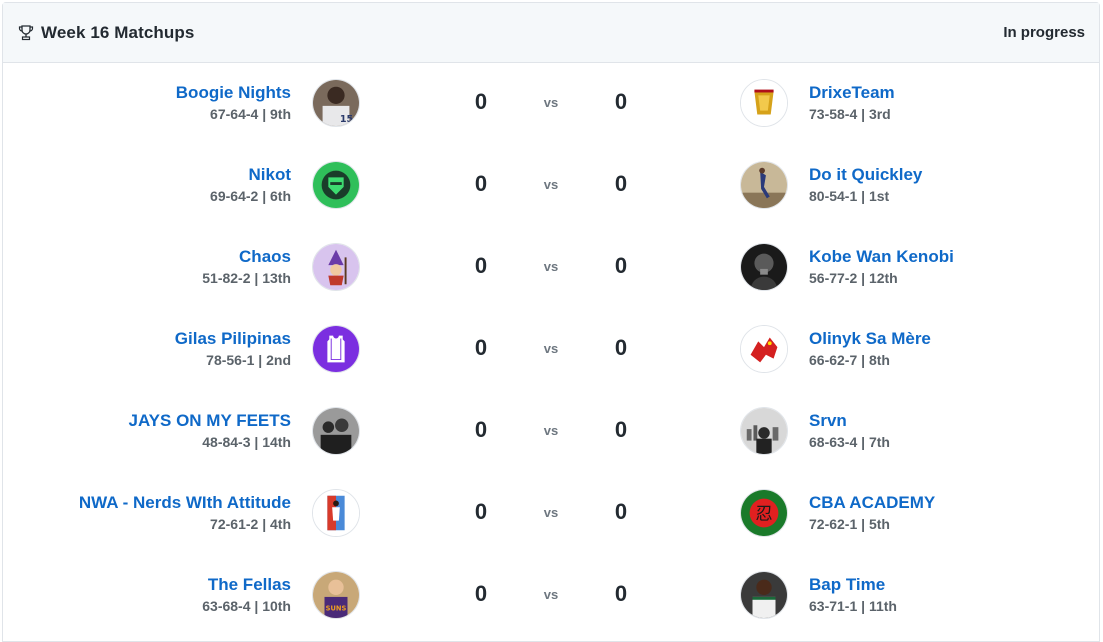  Describe the element at coordinates (852, 92) in the screenshot. I see `team-name-link: DrixeTeam` at that location.